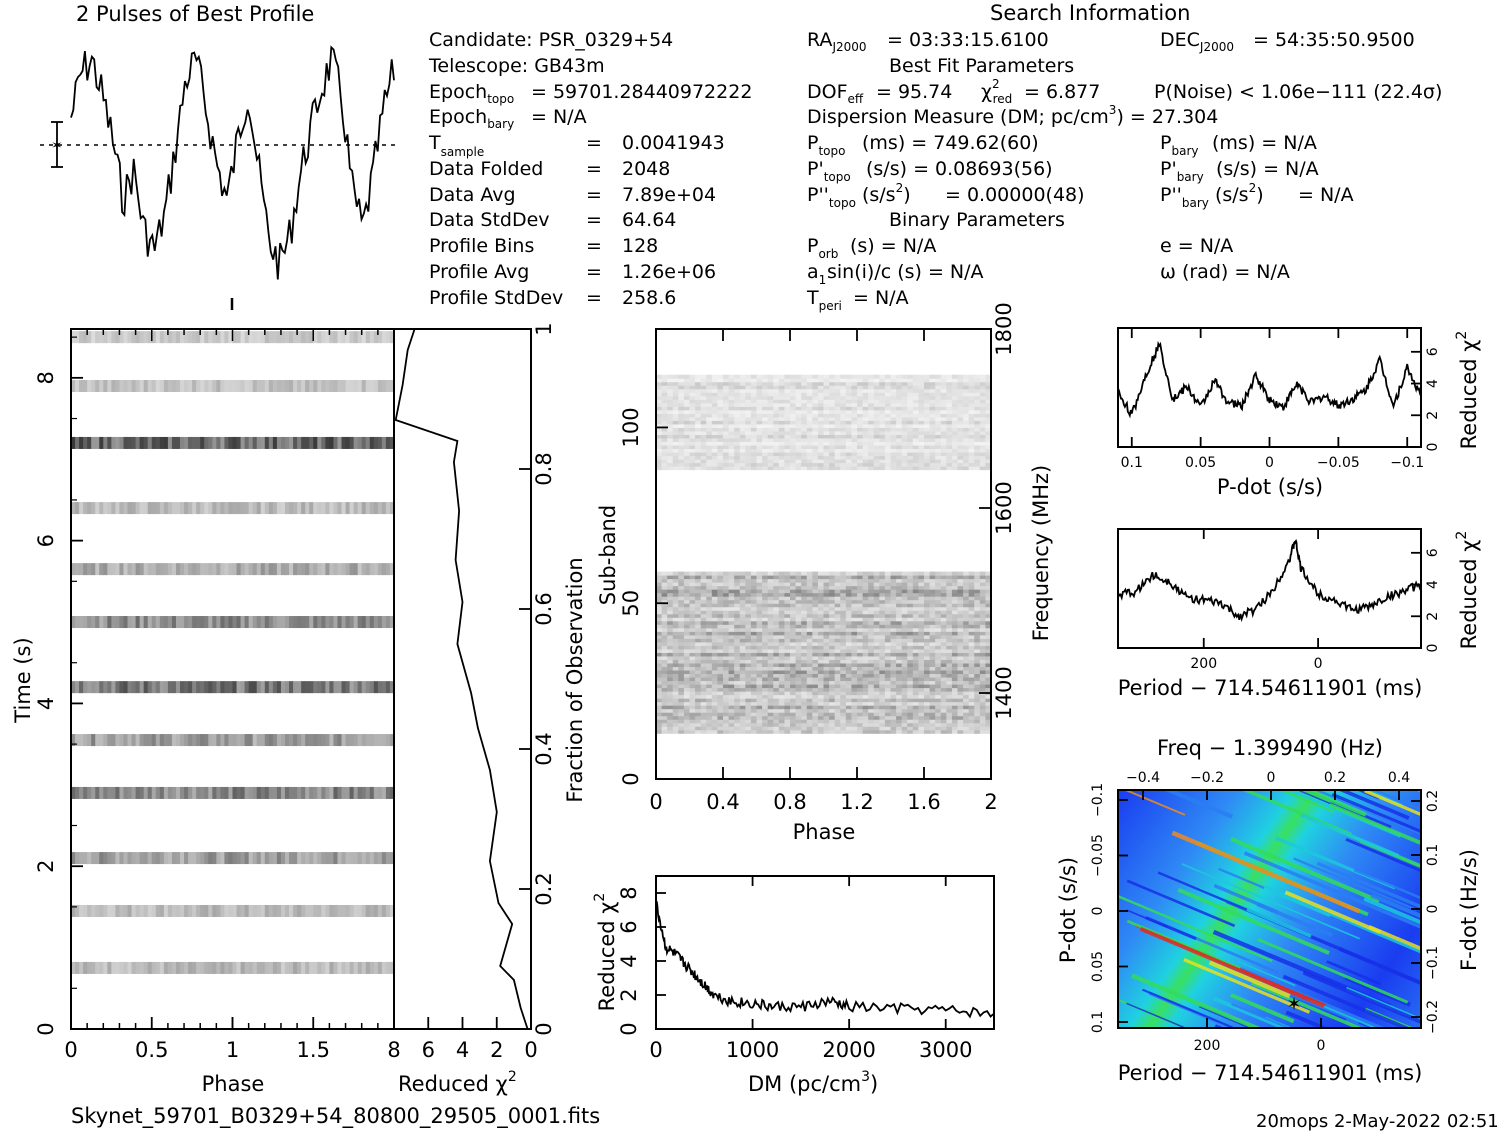 This screenshot has width=1512, height=1133. Describe the element at coordinates (551, 40) in the screenshot. I see `candidate-text: Candidate: PSR_0329+54` at that location.